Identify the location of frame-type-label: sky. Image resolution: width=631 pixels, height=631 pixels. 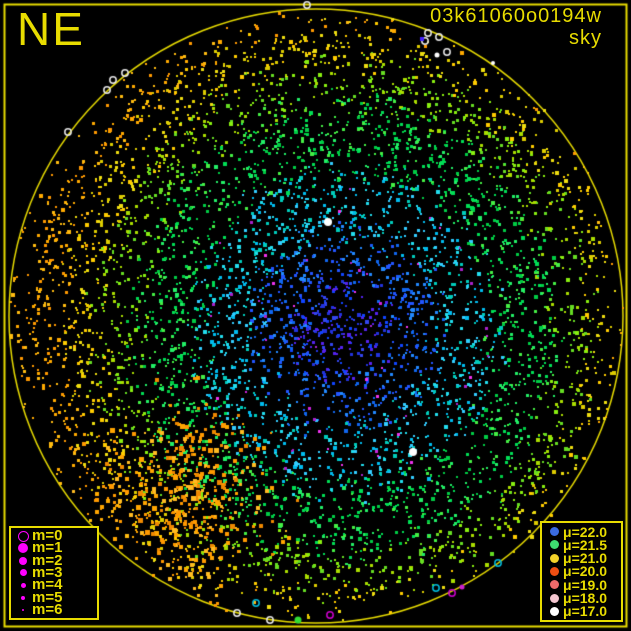
(585, 38).